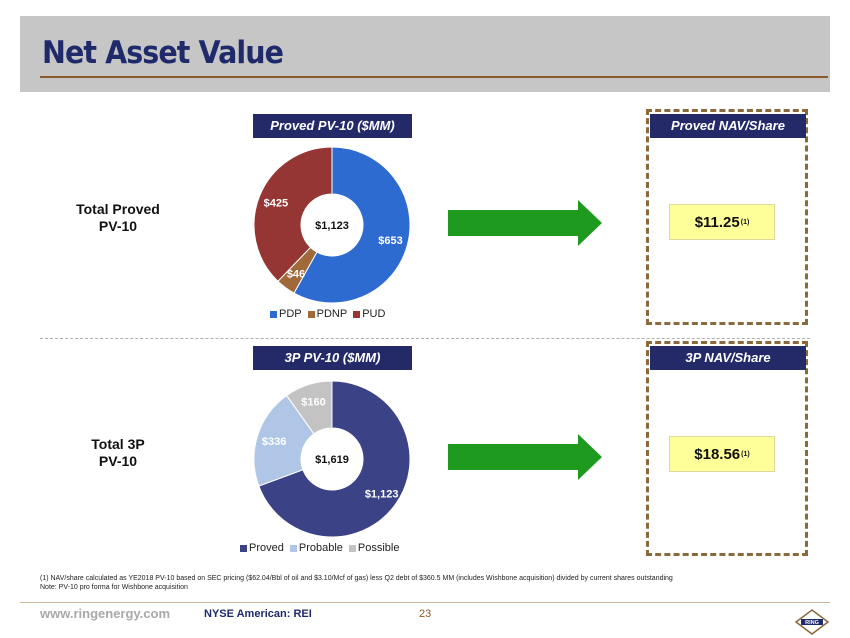  I want to click on legend-item-pdp: PDP, so click(286, 314).